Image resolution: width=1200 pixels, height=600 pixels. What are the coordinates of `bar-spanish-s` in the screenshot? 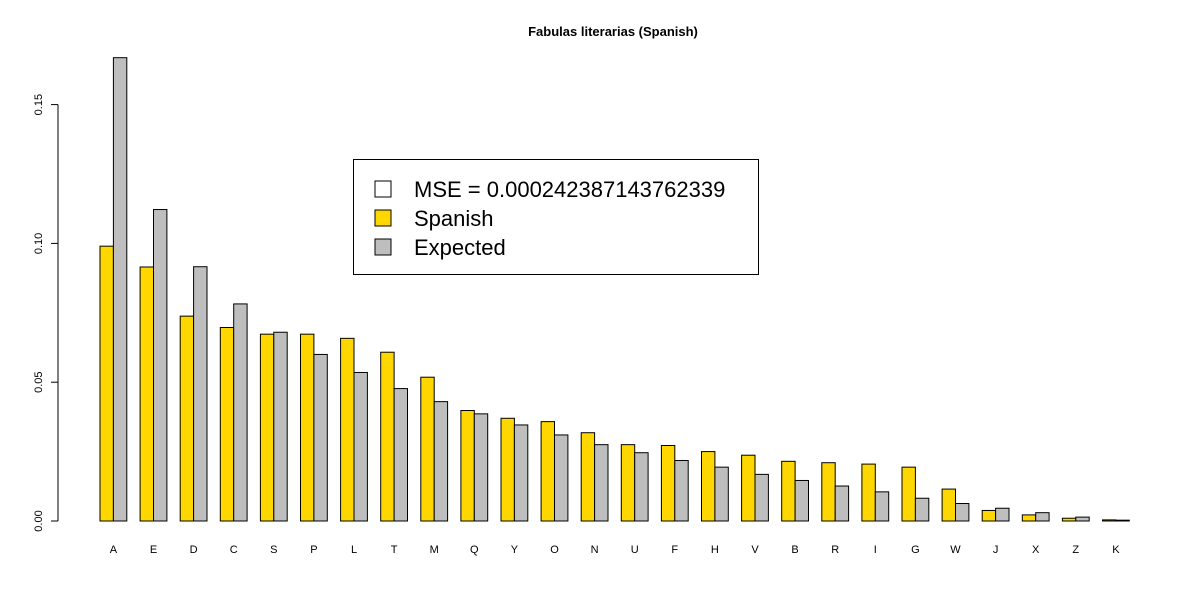 It's located at (267, 427).